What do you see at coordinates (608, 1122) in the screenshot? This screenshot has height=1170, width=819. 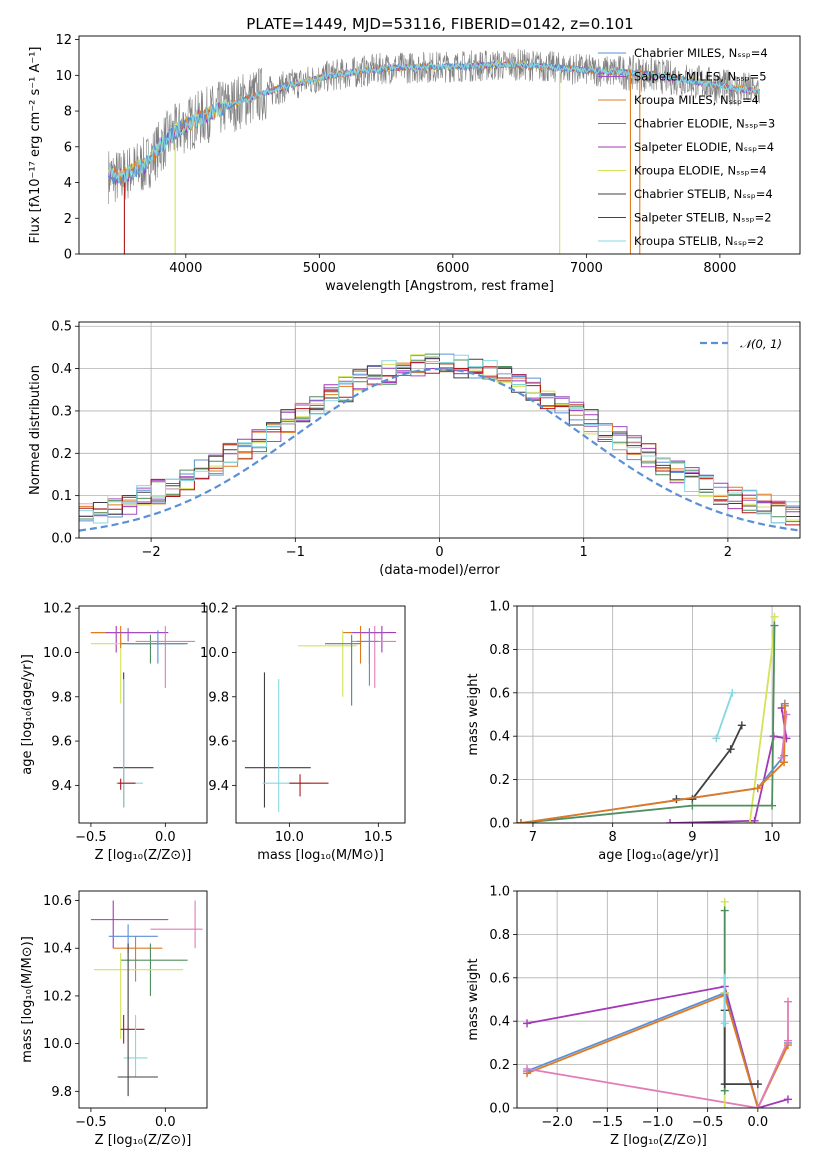 I see `x-tick-label: −1.5` at bounding box center [608, 1122].